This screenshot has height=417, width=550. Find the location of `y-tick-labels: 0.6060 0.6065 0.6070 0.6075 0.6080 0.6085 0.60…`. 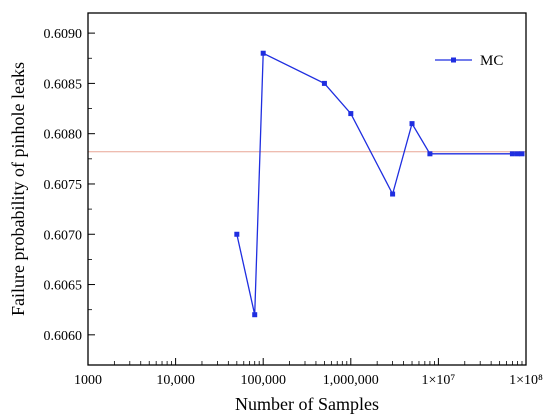

y-tick-labels: 0.6060 0.6065 0.6070 0.6075 0.6080 0.6085 0.60… is located at coordinates (63, 185).